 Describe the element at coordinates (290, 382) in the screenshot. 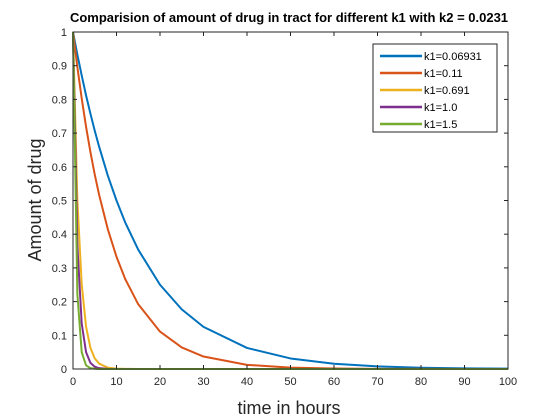

I see `x-tick-label: 50` at that location.